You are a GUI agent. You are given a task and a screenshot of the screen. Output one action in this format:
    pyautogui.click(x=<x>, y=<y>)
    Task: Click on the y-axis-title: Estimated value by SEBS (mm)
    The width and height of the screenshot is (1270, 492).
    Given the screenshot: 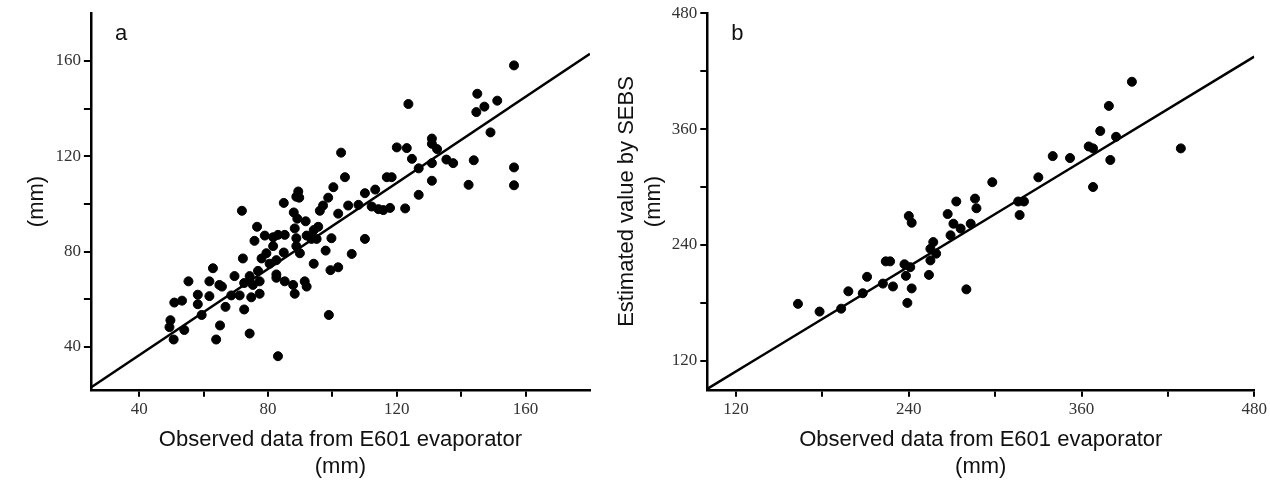 What is the action you would take?
    pyautogui.click(x=639, y=201)
    